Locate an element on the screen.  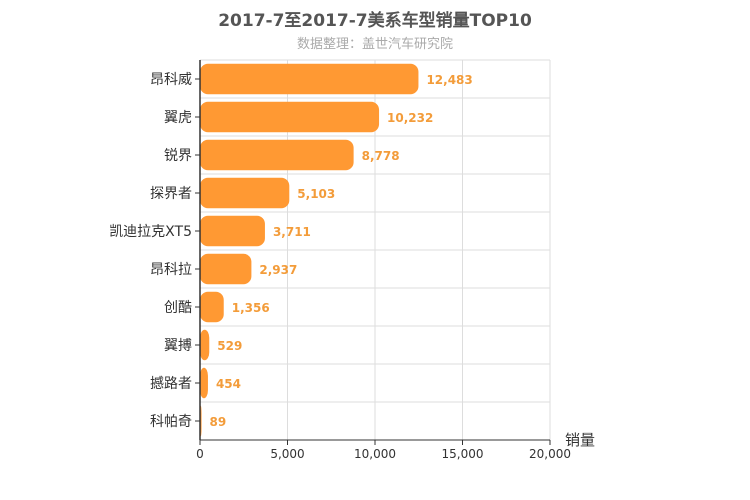
x-tick-label: 15,000 is located at coordinates (463, 454).